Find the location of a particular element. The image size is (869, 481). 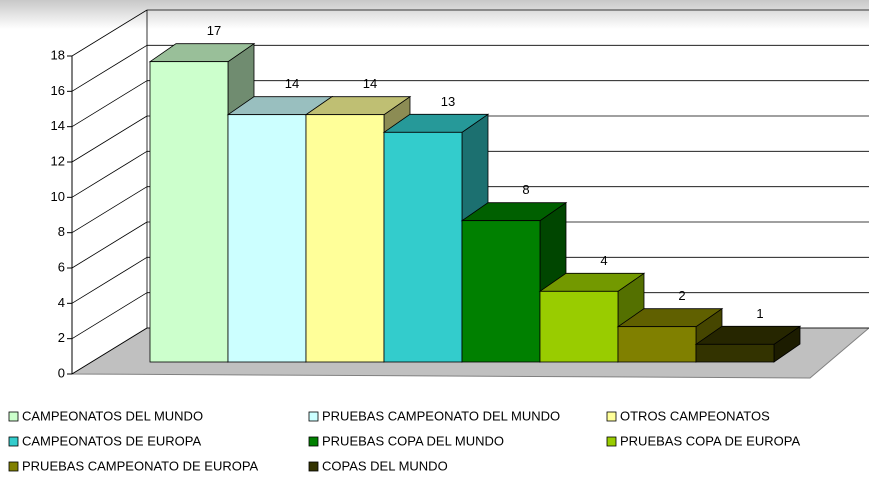

y-tick-label: 8 is located at coordinates (61, 231).